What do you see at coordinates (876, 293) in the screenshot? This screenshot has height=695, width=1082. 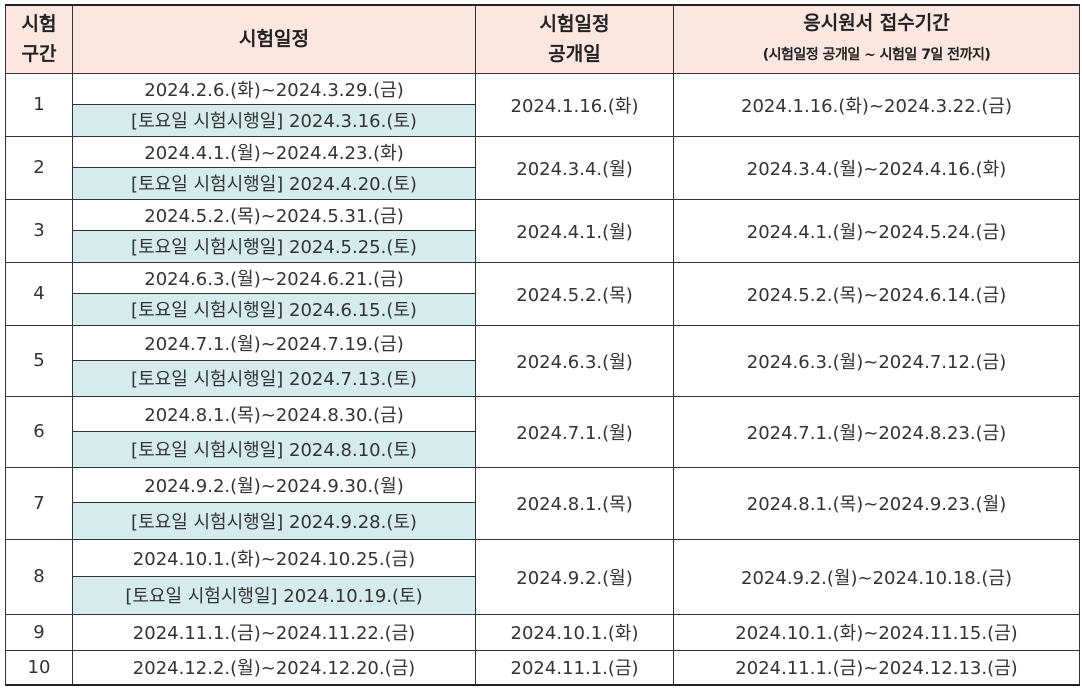 I see `application-period: 2024.5.2.(목)~2024.6.14.(금)` at bounding box center [876, 293].